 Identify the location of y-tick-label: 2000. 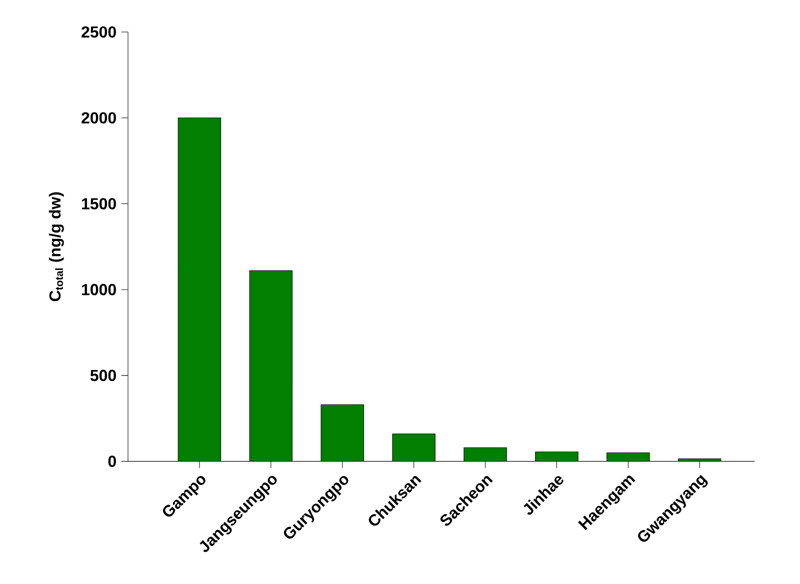
(99, 118).